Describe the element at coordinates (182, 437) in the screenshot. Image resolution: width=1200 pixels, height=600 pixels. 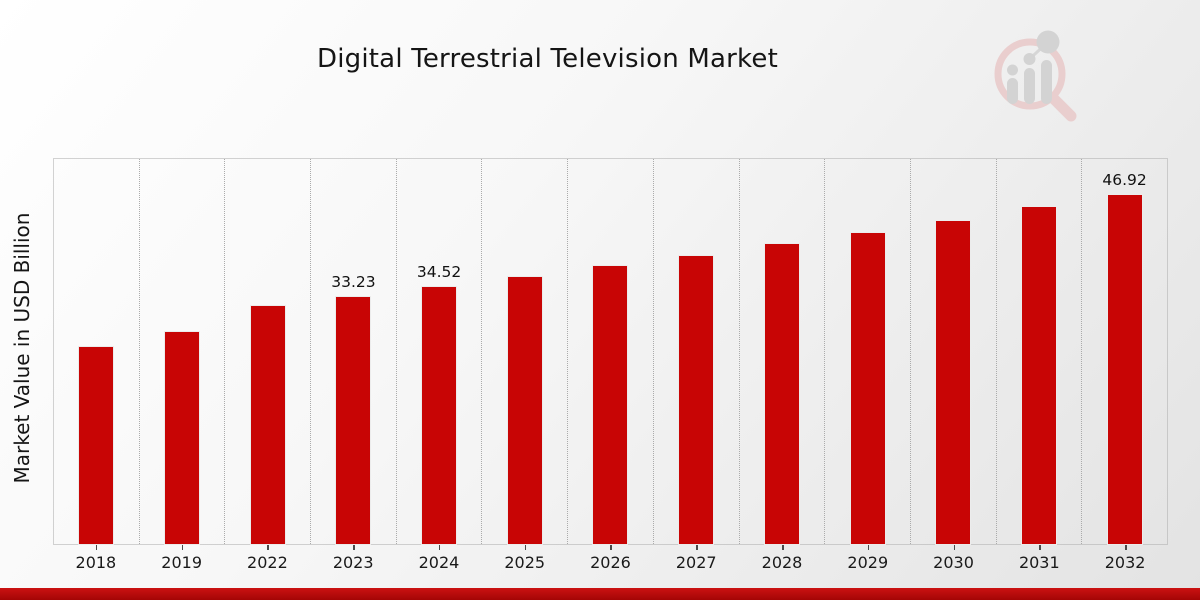
I see `bar-2019` at that location.